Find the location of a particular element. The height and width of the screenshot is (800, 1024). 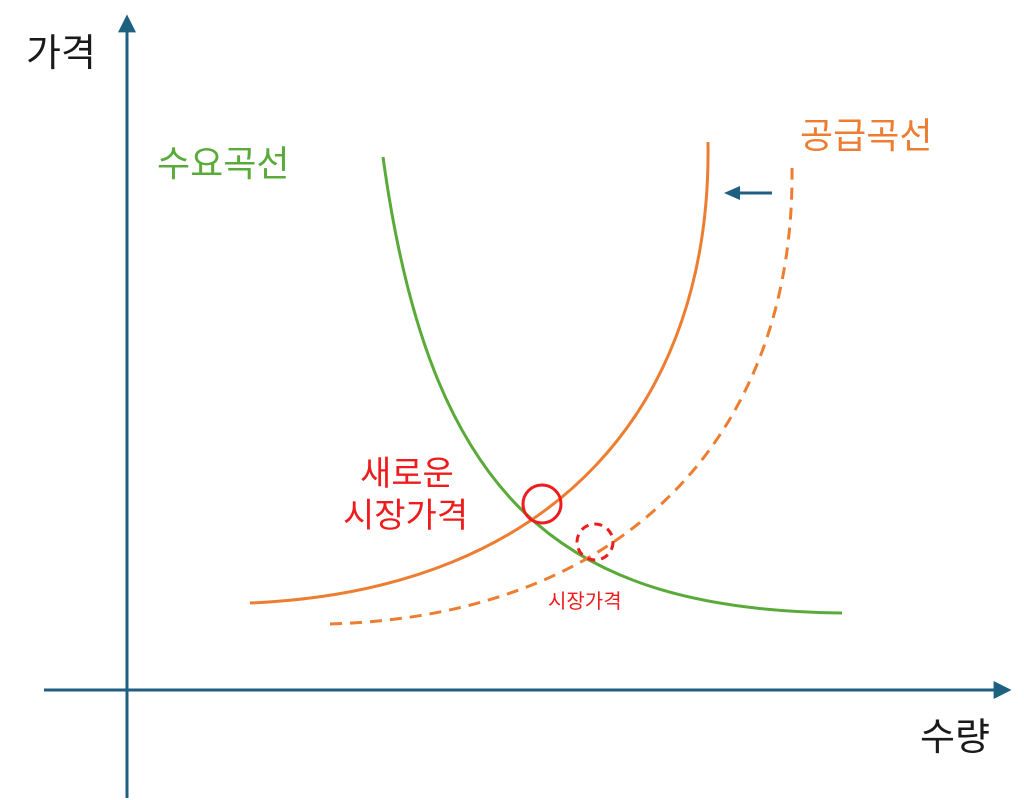

x-axis-label: 수량 is located at coordinates (955, 737).